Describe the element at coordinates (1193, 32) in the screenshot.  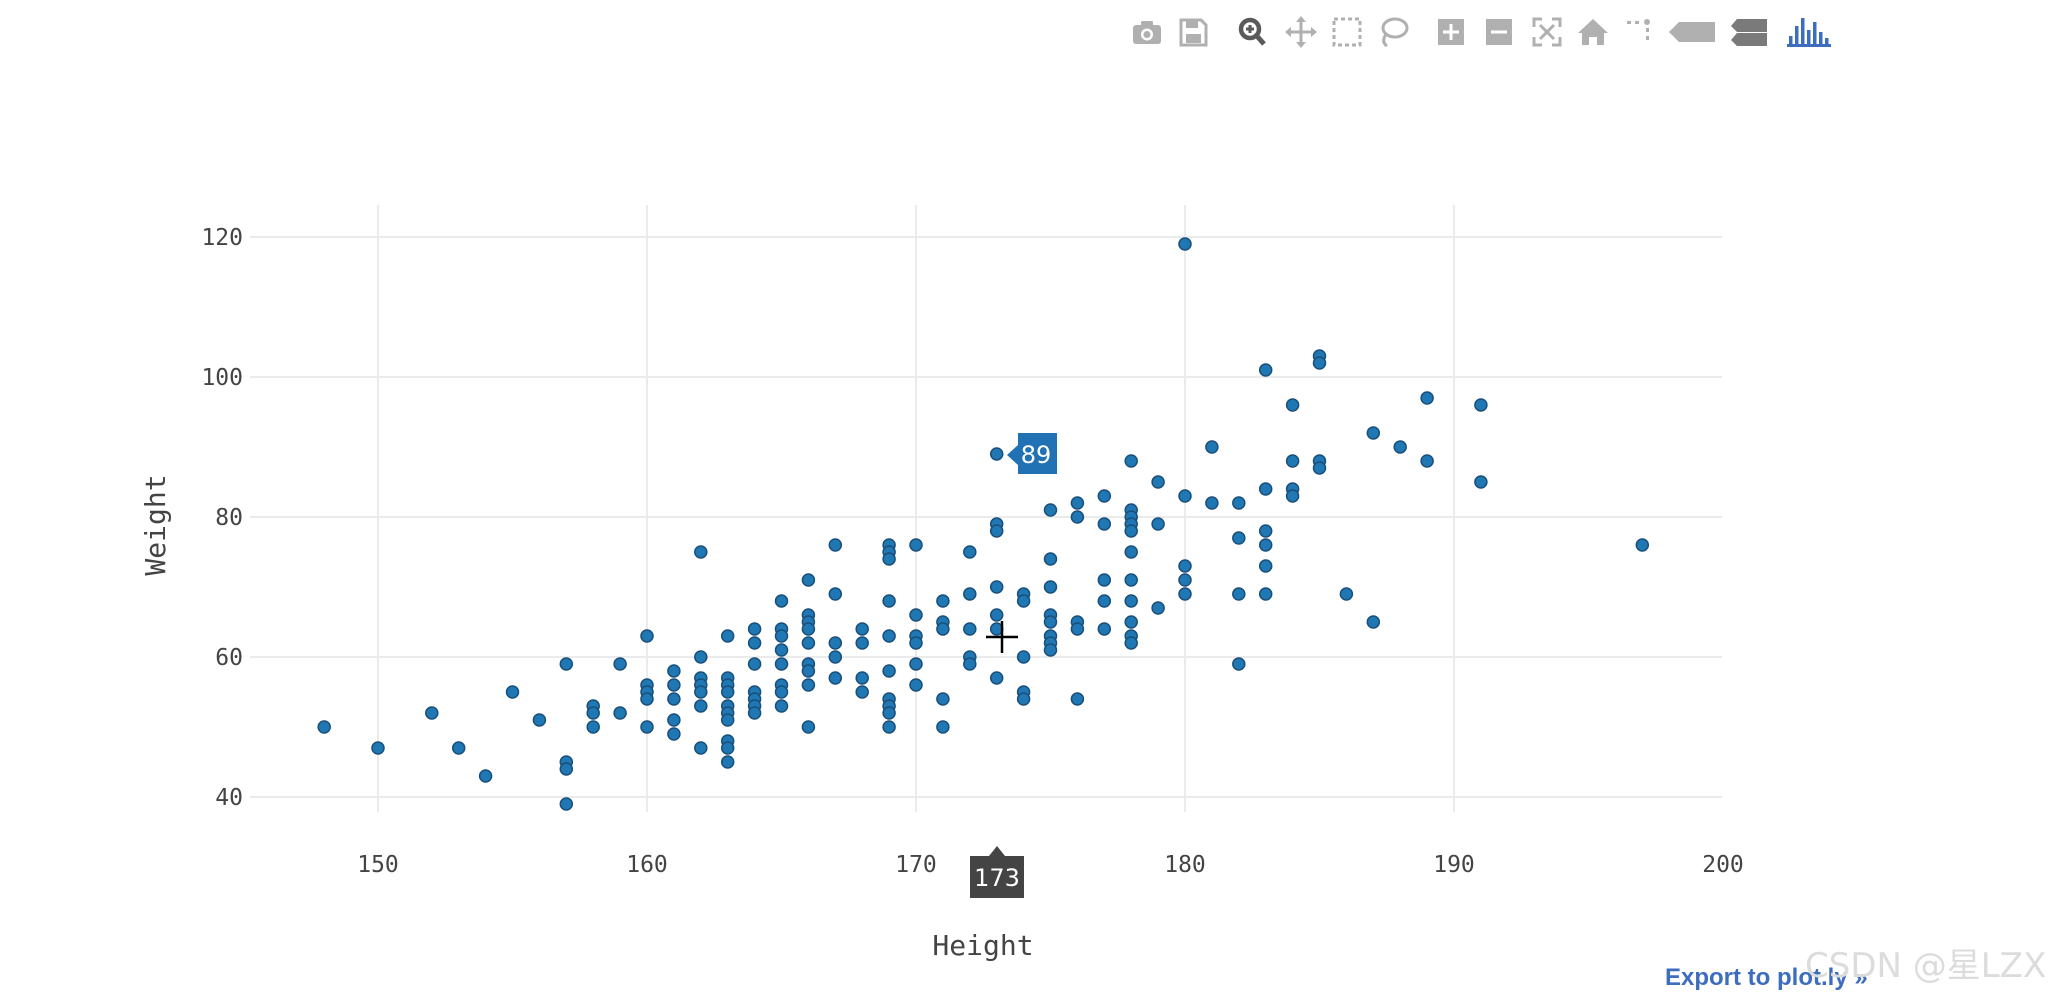
I see `save-icon` at that location.